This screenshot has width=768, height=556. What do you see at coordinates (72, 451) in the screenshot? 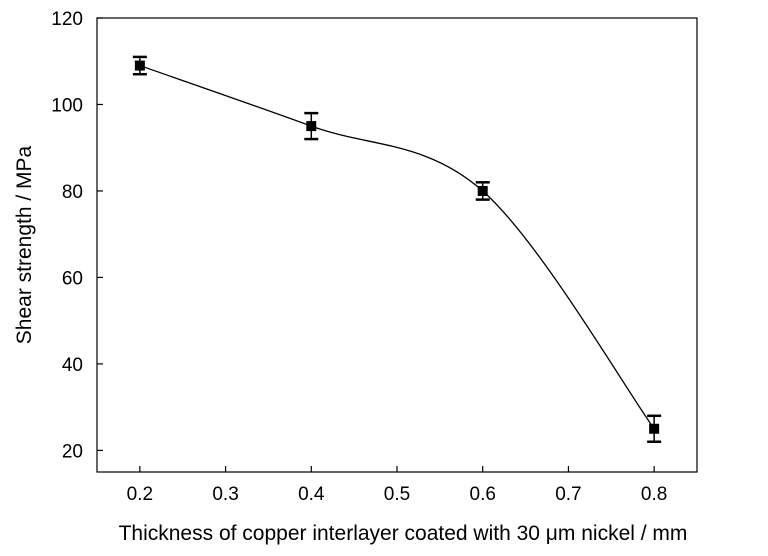
I see `y-tick-label: 20` at bounding box center [72, 451].